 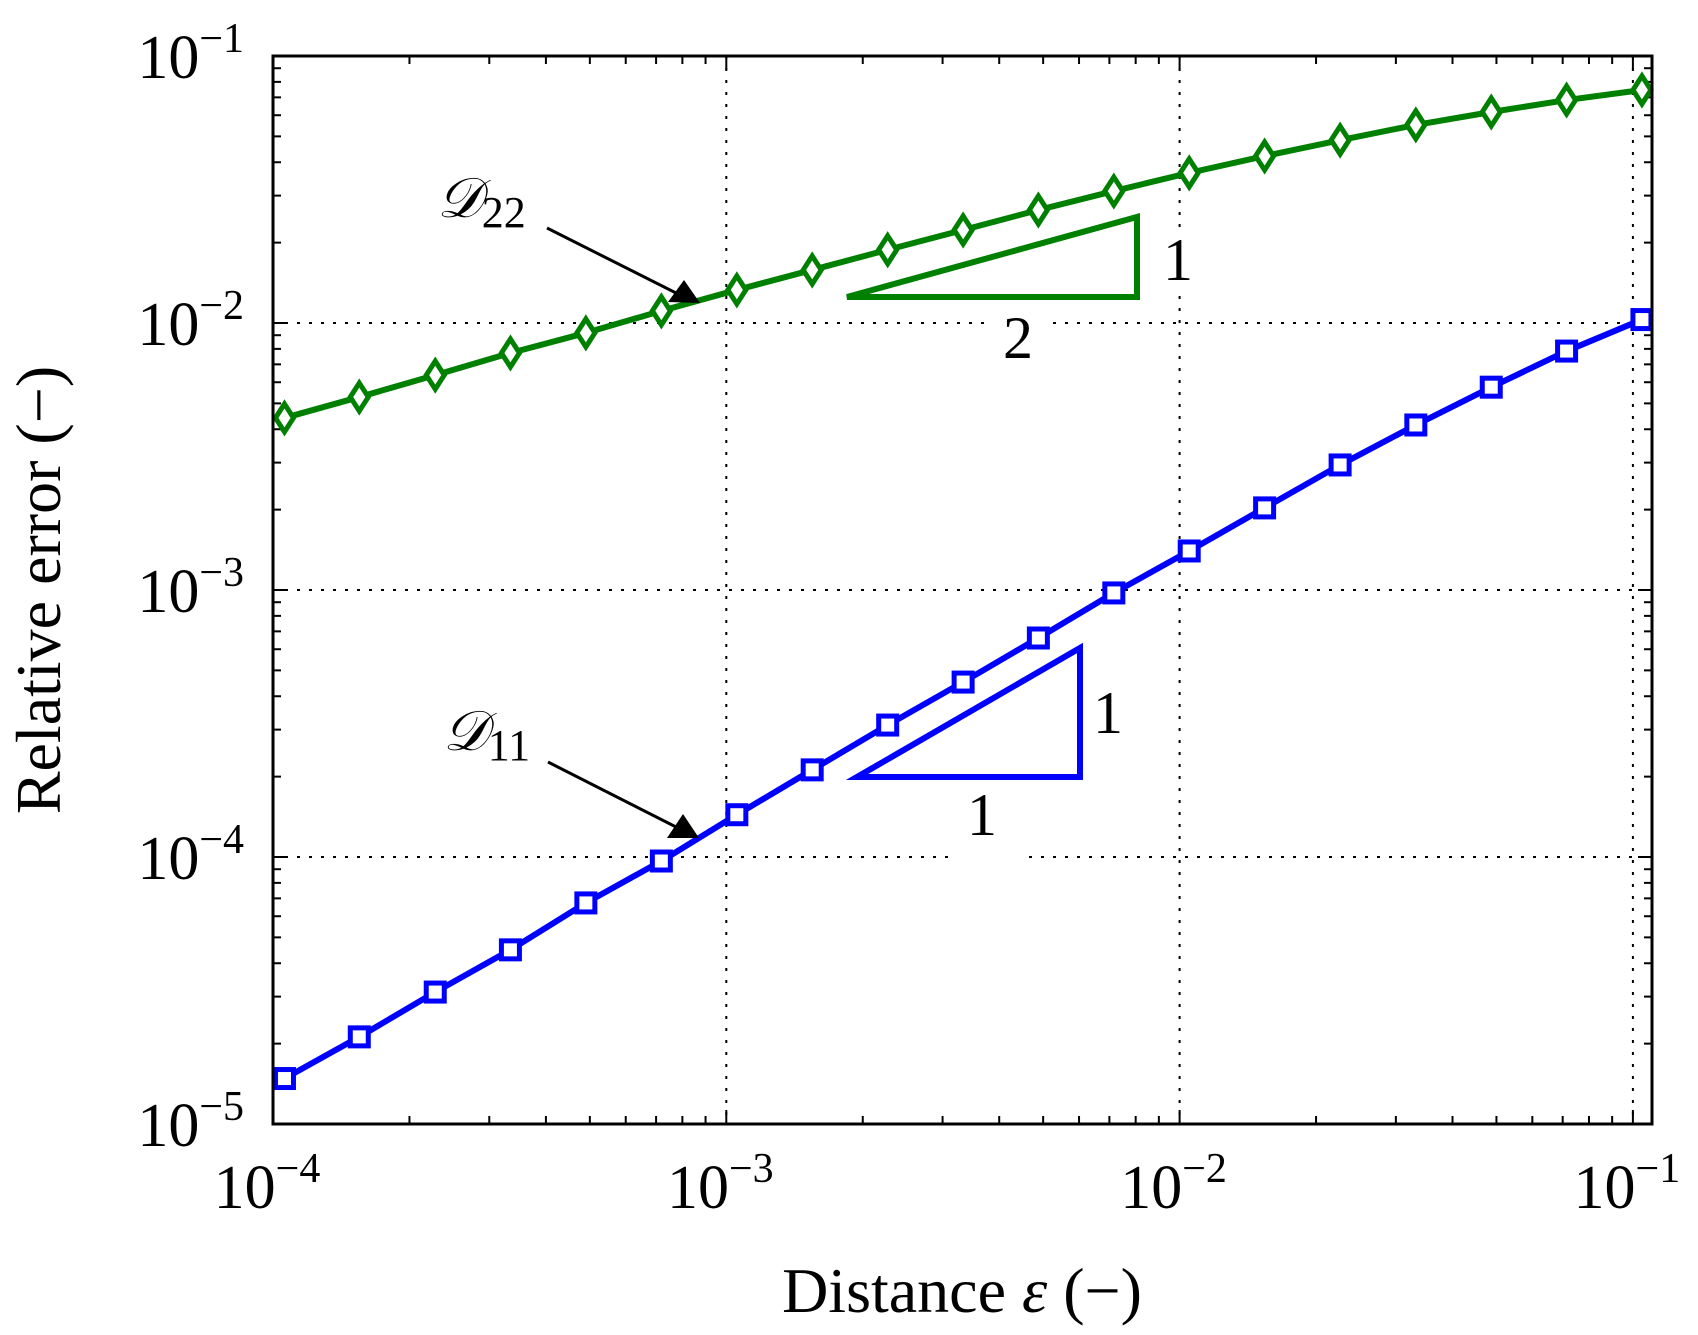 What do you see at coordinates (504, 212) in the screenshot?
I see `d22-label-sub: 22` at bounding box center [504, 212].